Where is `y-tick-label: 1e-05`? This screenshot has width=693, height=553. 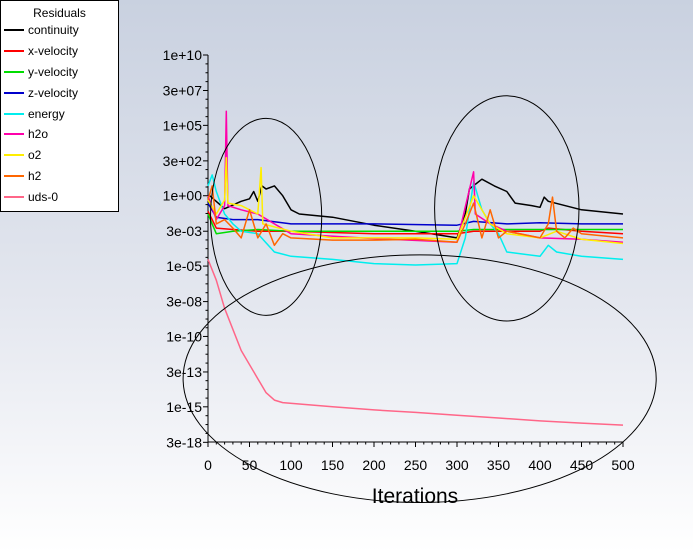
y-tick-label: 1e-05 is located at coordinates (184, 266).